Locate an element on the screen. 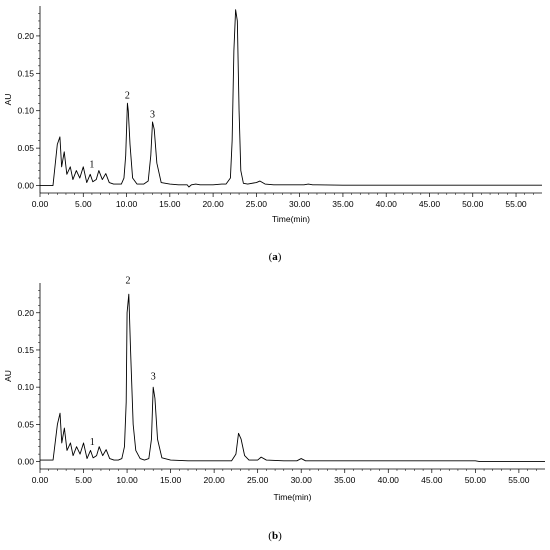 Image resolution: width=550 pixels, height=550 pixels. panel-label: (b) is located at coordinates (275, 536).